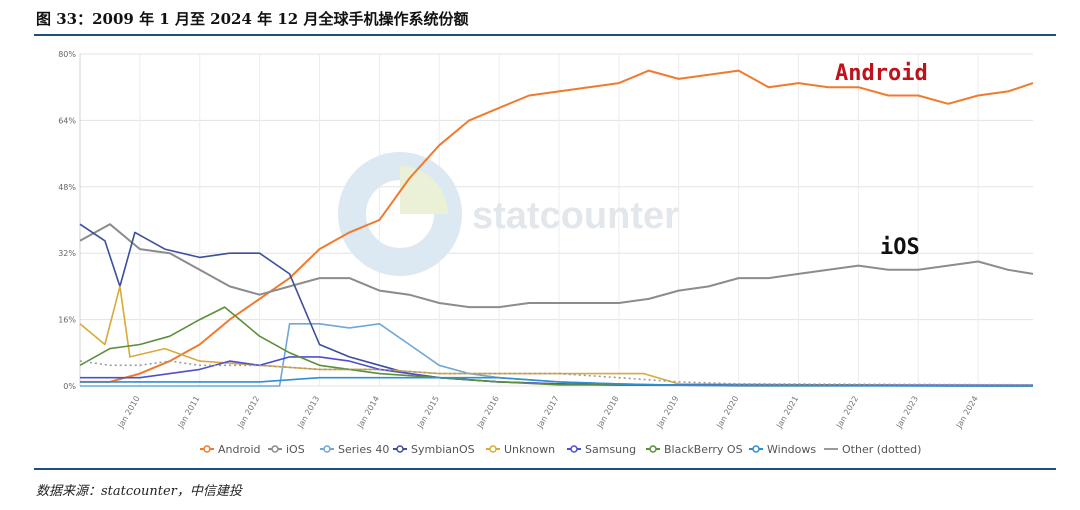 The height and width of the screenshot is (510, 1080). What do you see at coordinates (252, 19) in the screenshot?
I see `figure-title: 图 33：2009 年 1 月至 2024 年 12 月全球手机操作系统份额` at bounding box center [252, 19].